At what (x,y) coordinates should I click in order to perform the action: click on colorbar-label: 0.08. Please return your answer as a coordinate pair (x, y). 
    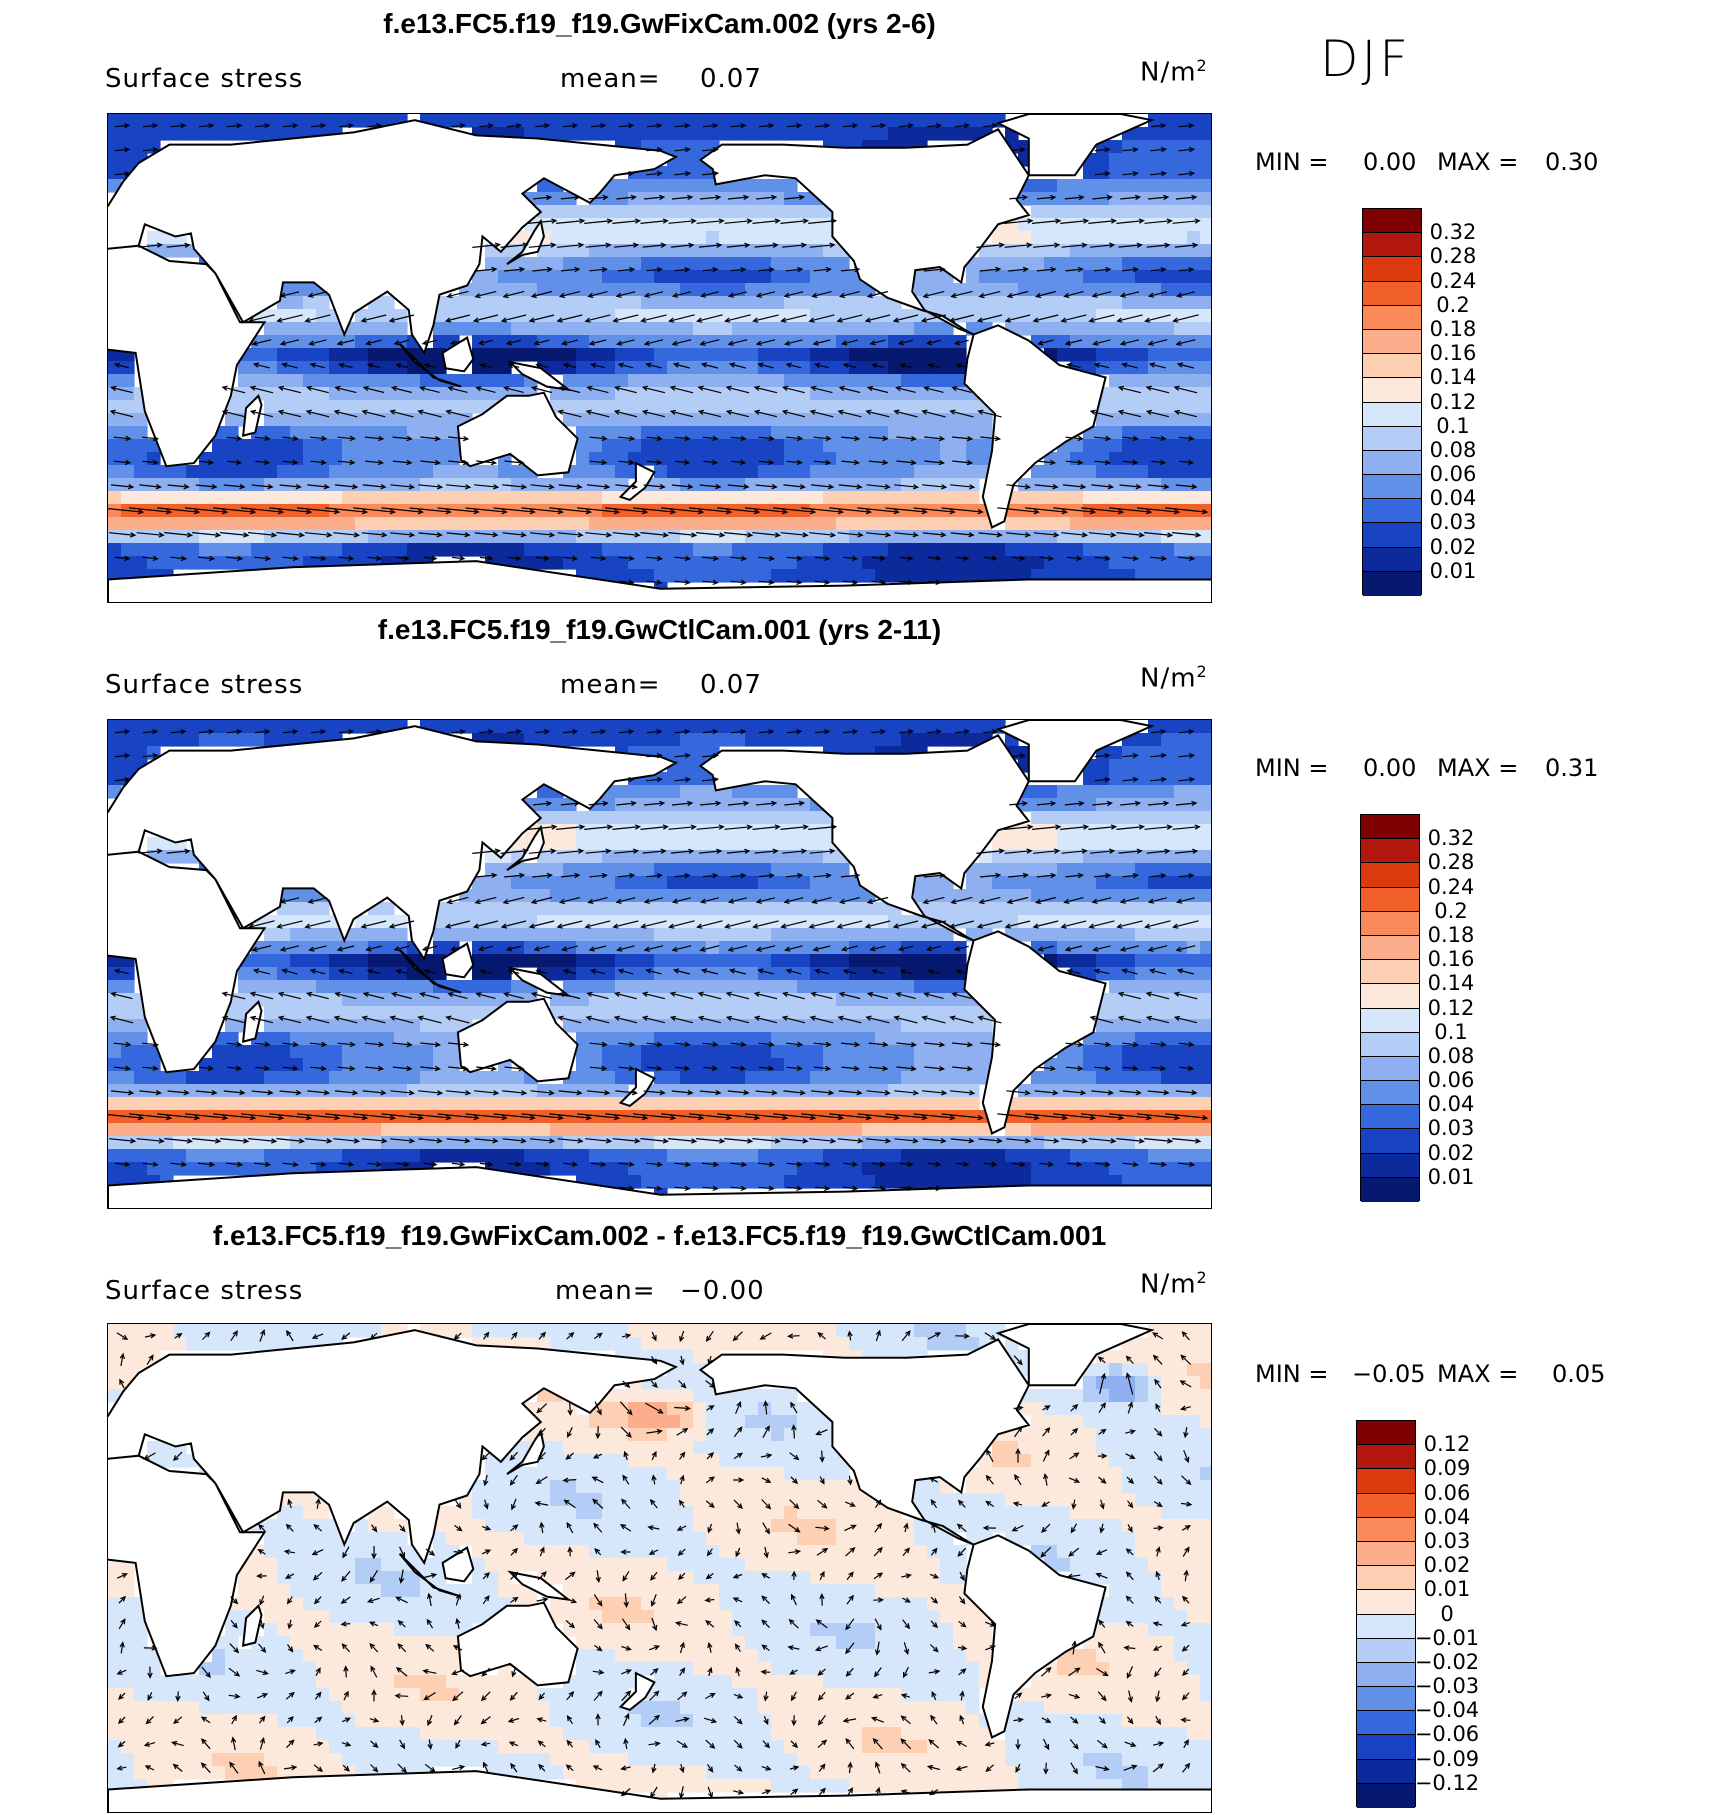
    Looking at the image, I should click on (1451, 1055).